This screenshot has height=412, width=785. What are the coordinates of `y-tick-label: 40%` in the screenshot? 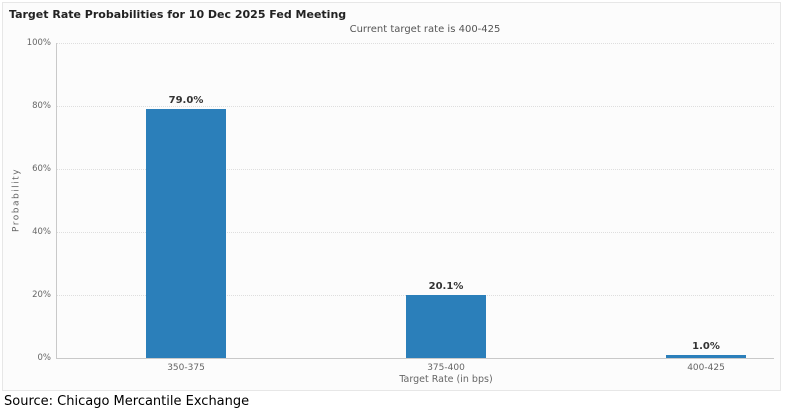 It's located at (41, 232).